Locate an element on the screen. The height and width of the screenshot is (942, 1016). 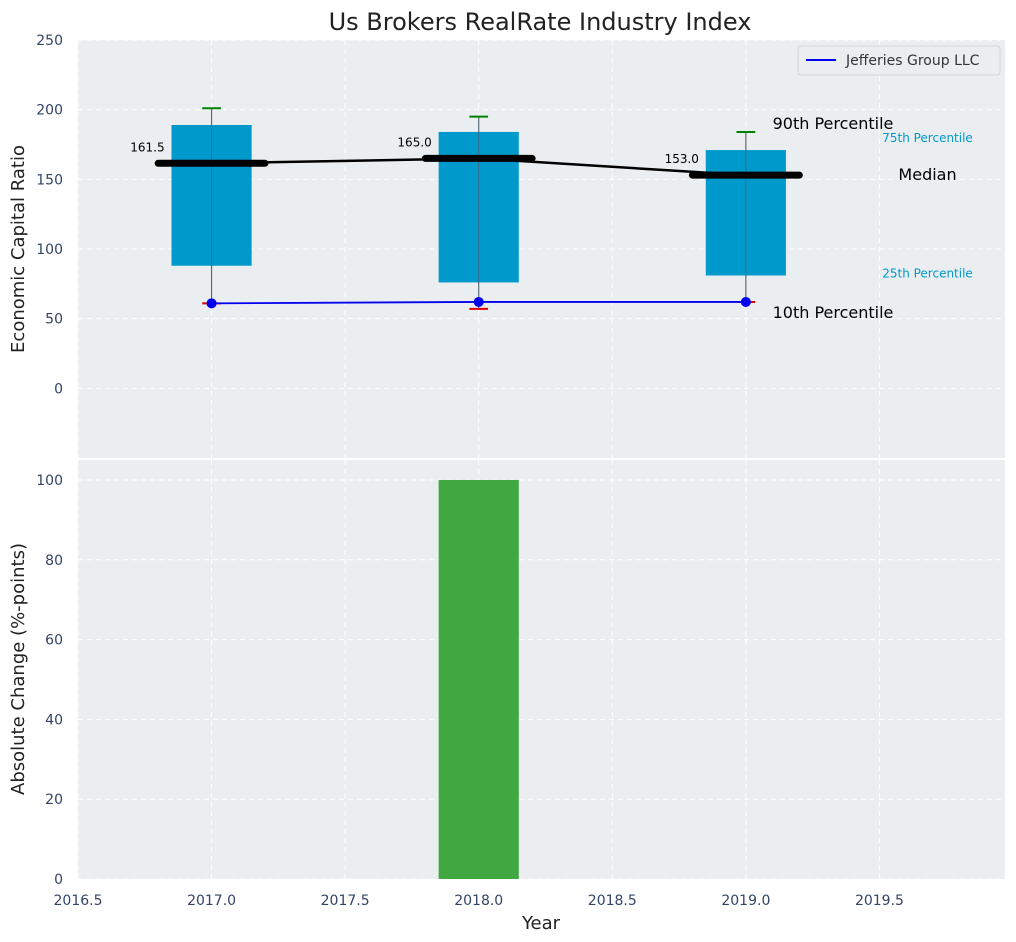
x-tick-label: 2019.0 is located at coordinates (745, 901).